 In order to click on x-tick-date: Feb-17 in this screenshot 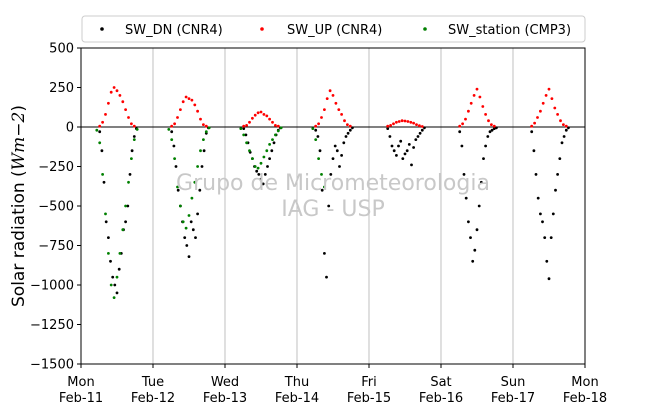, I will do `click(513, 398)`.